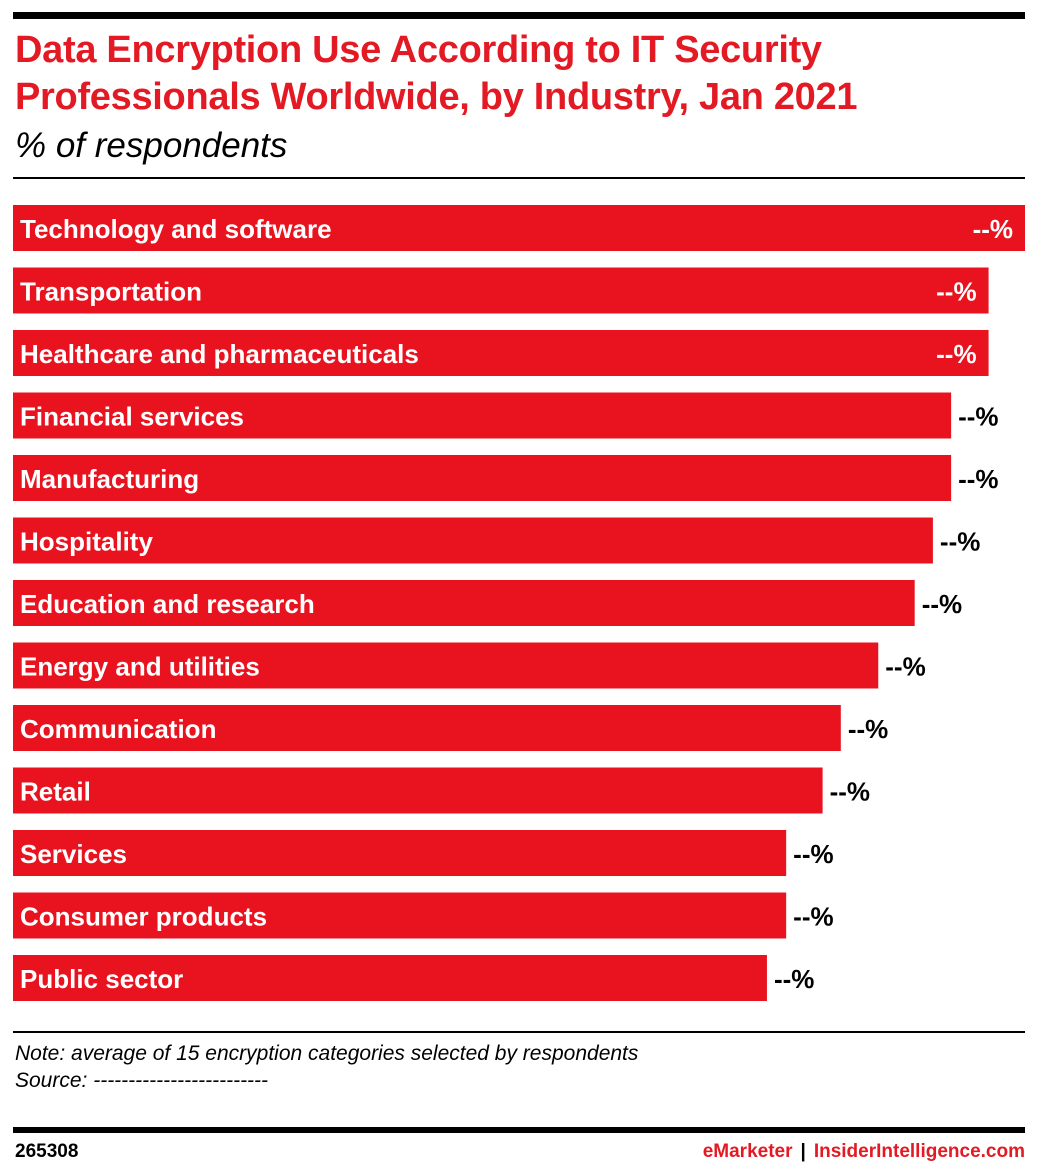 This screenshot has width=1038, height=1176. What do you see at coordinates (747, 1151) in the screenshot?
I see `brand-emarketer: eMarketer` at bounding box center [747, 1151].